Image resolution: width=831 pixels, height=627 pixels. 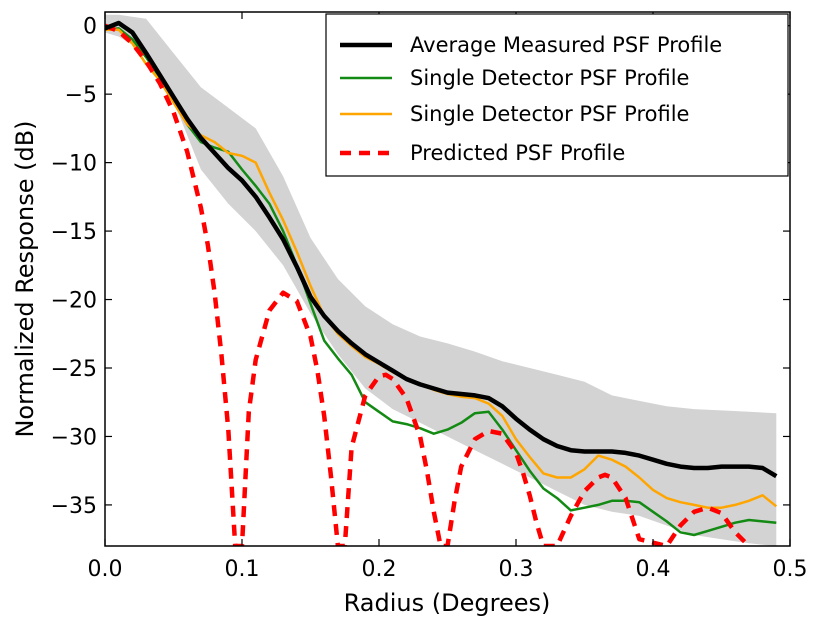 What do you see at coordinates (74, 369) in the screenshot?
I see `y-tick-label: −25` at bounding box center [74, 369].